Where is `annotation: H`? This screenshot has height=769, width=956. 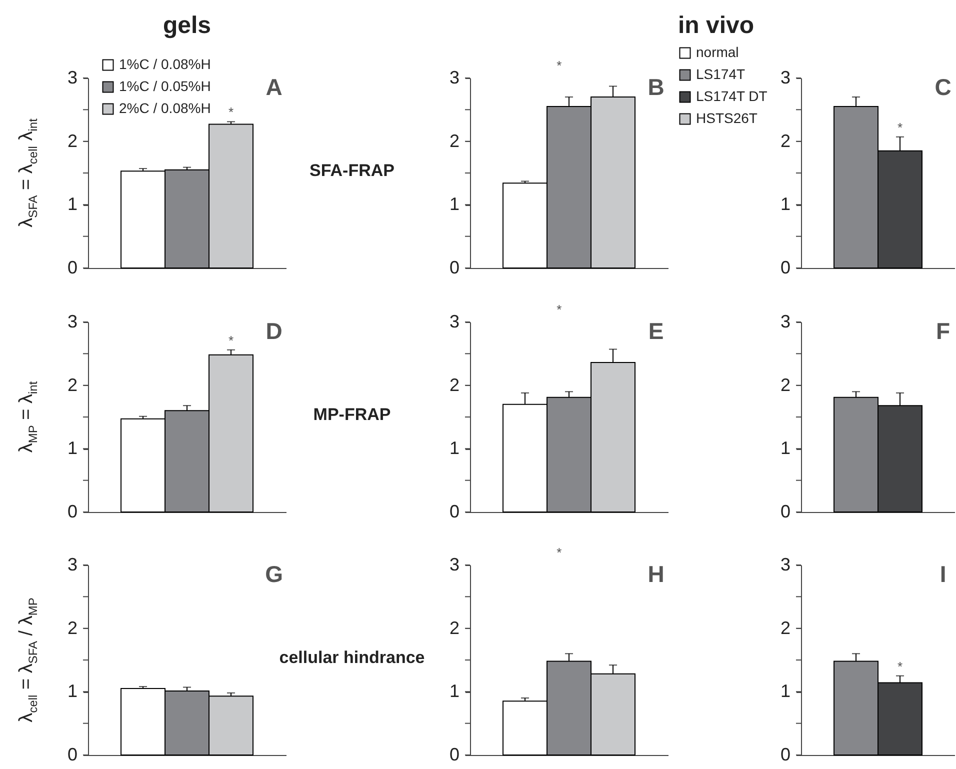 annotation: H is located at coordinates (656, 574).